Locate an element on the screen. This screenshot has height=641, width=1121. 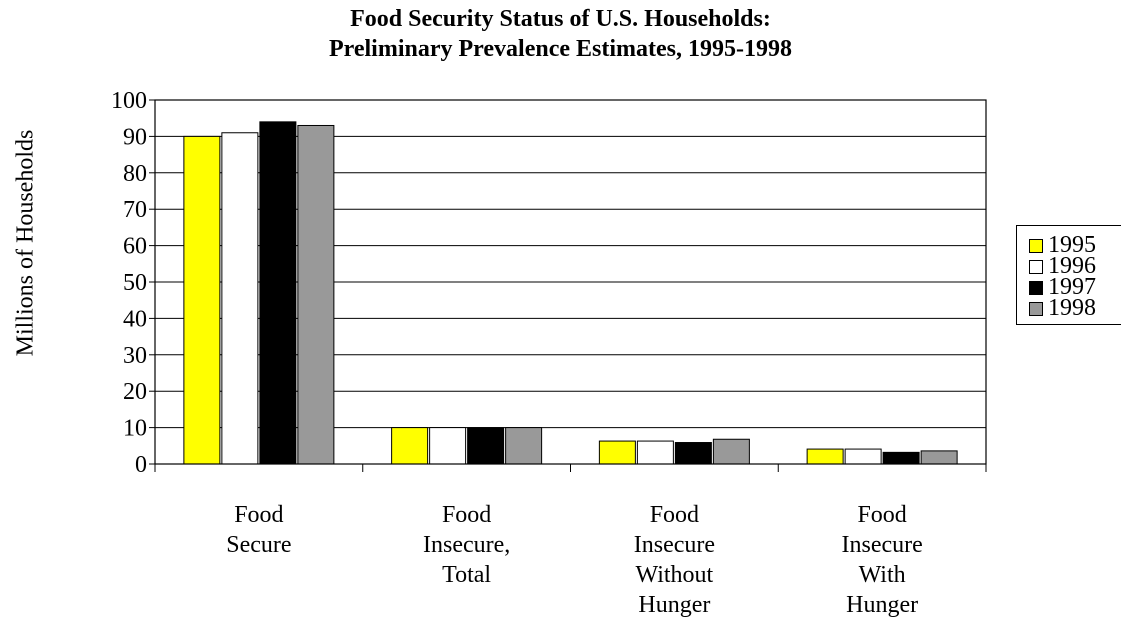
x-tick-label: With is located at coordinates (882, 575).